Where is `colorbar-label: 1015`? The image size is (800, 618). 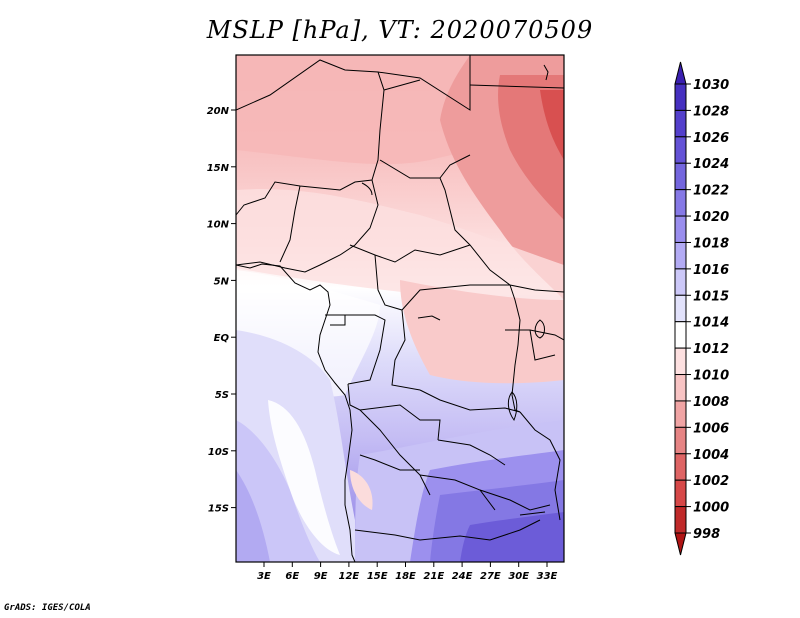
colorbar-label: 1015 is located at coordinates (711, 296).